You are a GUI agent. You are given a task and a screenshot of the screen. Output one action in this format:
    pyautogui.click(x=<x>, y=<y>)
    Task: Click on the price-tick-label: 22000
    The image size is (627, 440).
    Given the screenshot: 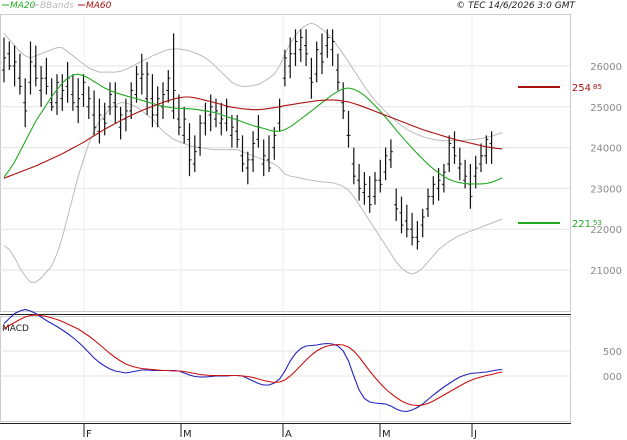 What is the action you would take?
    pyautogui.click(x=606, y=230)
    